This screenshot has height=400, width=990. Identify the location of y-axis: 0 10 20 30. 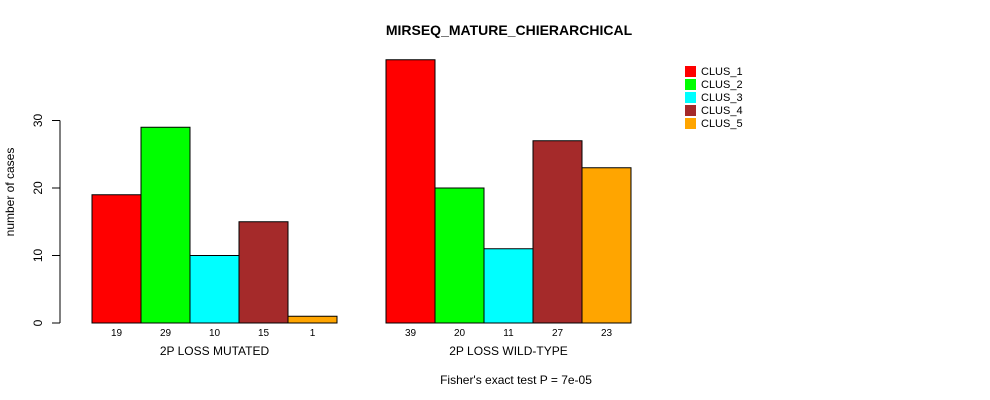
(46, 220).